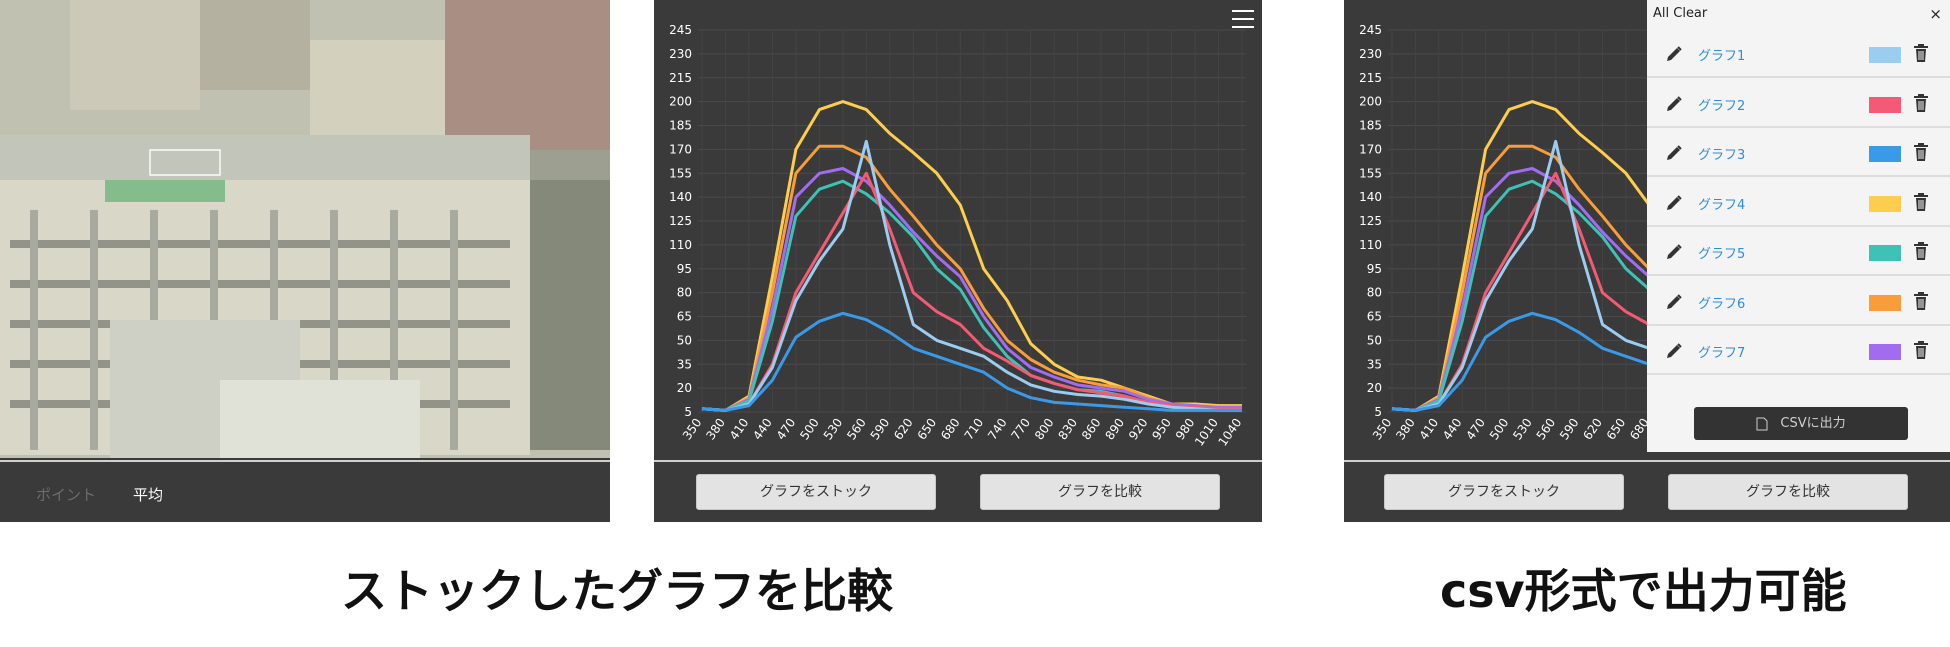 Image resolution: width=1950 pixels, height=647 pixels. I want to click on document-icon, so click(1762, 423).